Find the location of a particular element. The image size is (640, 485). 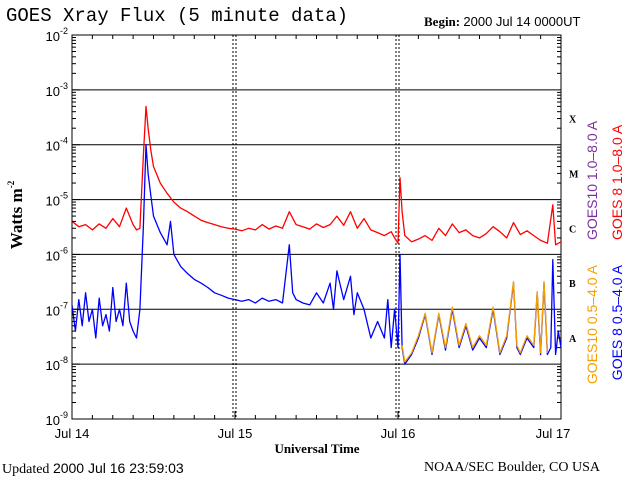

legend-label: GOES10 0.5–4.0 A is located at coordinates (592, 324).